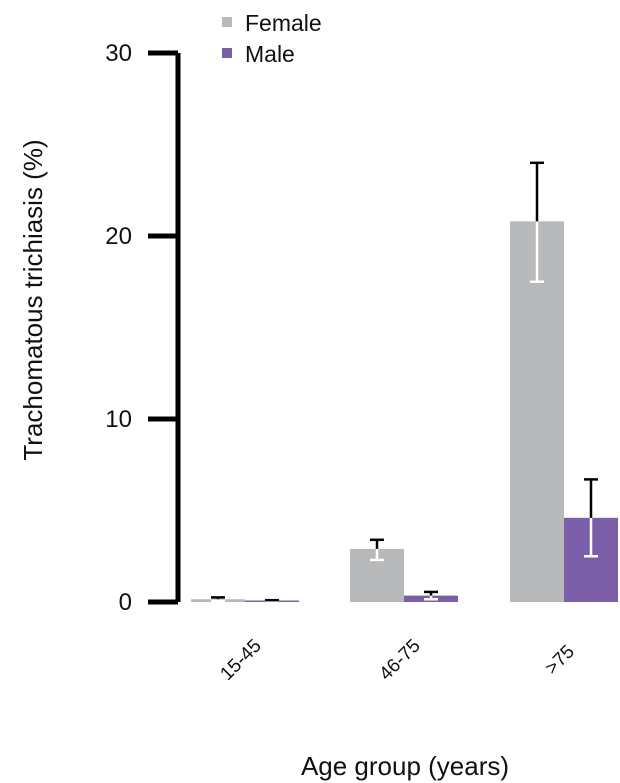 The width and height of the screenshot is (620, 783). I want to click on legend-label-male: Male, so click(270, 54).